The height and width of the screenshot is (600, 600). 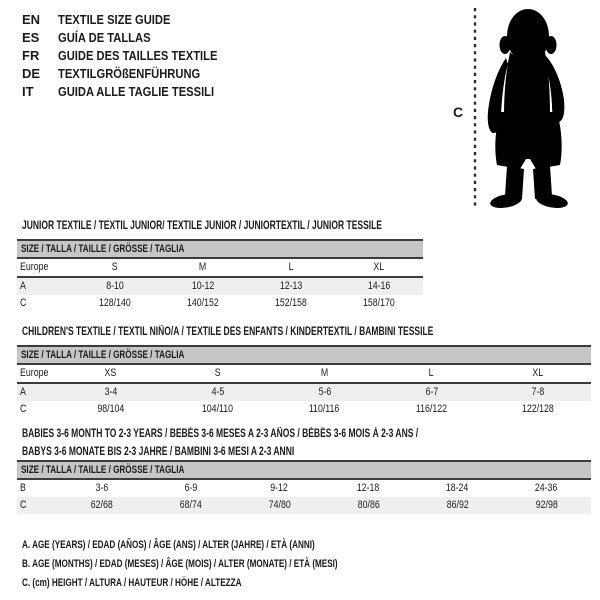 I want to click on table-row: B 3-6 6-9 9-12 12-18 18-24 24-36, so click(x=304, y=488).